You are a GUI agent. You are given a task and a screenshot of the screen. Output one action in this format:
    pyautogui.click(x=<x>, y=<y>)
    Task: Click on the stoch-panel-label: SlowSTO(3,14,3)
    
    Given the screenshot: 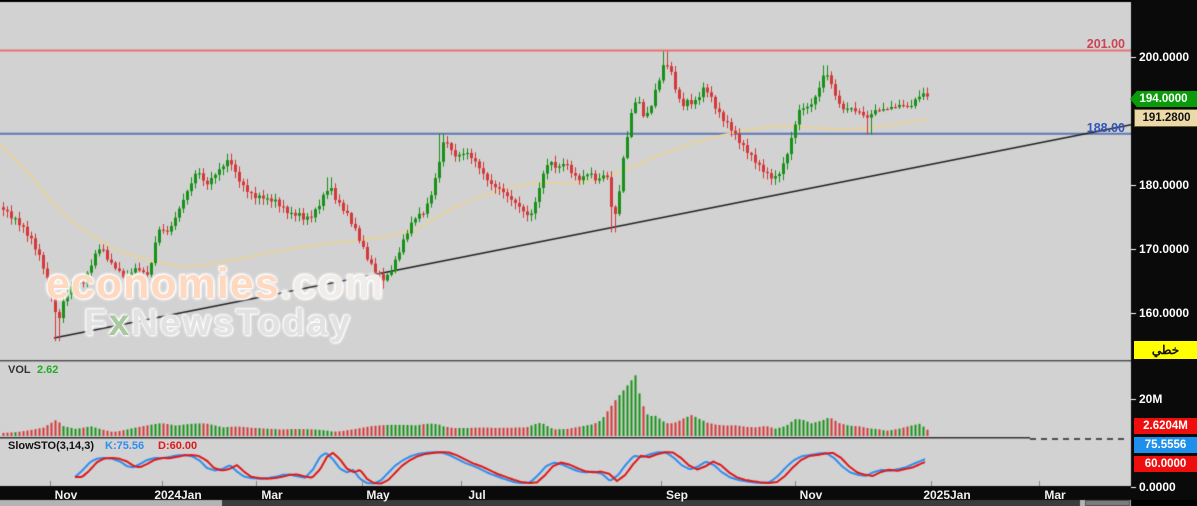 What is the action you would take?
    pyautogui.click(x=51, y=446)
    